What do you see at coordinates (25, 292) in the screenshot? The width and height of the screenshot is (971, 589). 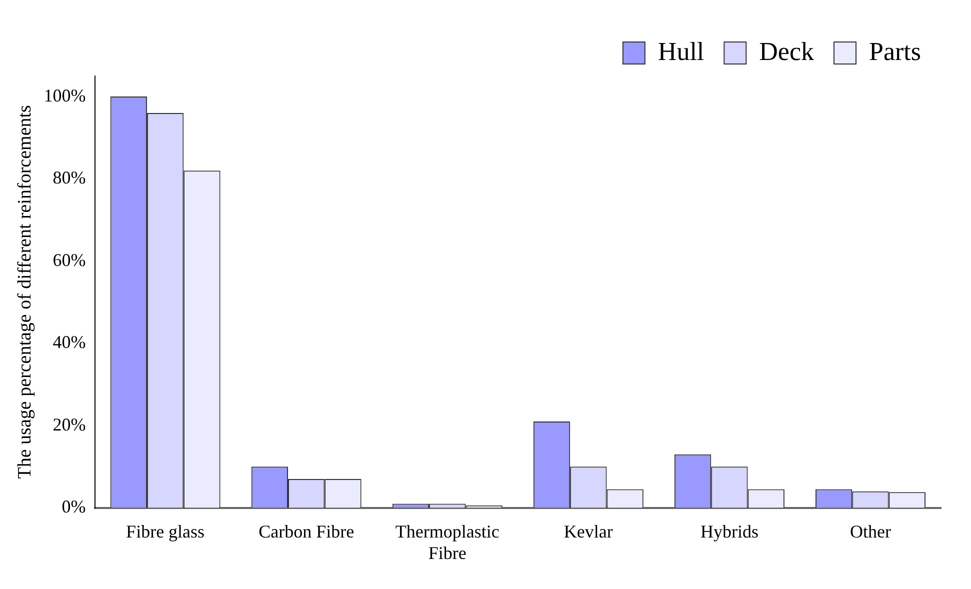 I see `y-axis-title: The usage percentage of different reinforcements` at bounding box center [25, 292].